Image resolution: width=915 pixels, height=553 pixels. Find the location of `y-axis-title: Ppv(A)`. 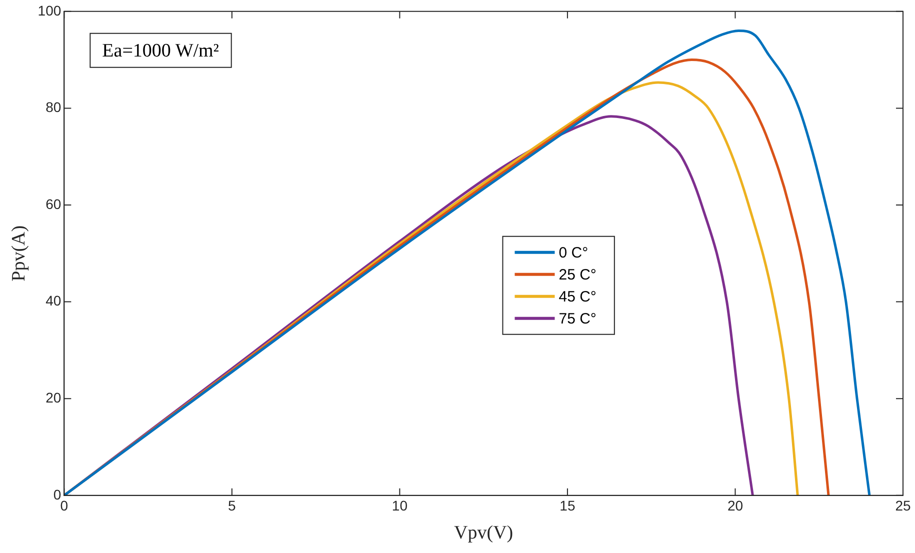

y-axis-title: Ppv(A) is located at coordinates (19, 253).